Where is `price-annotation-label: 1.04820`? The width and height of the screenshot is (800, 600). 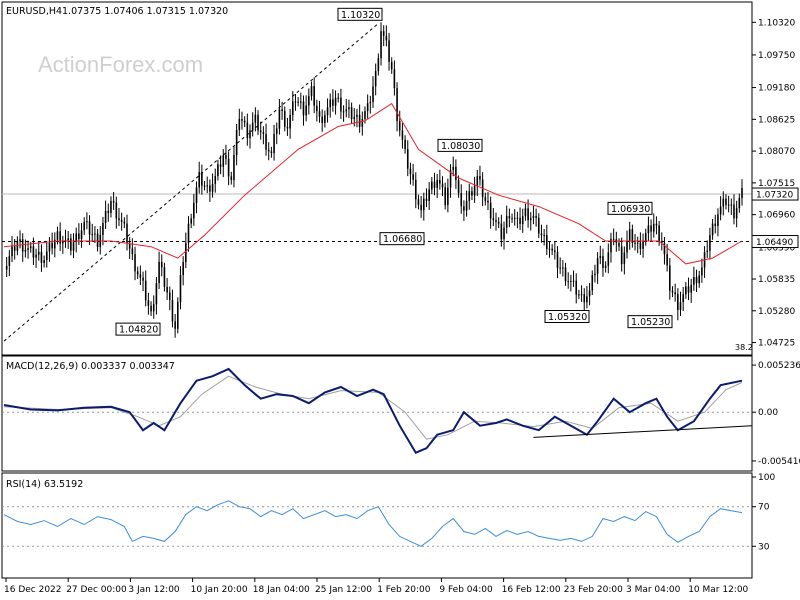 price-annotation-label: 1.04820 is located at coordinates (138, 330).